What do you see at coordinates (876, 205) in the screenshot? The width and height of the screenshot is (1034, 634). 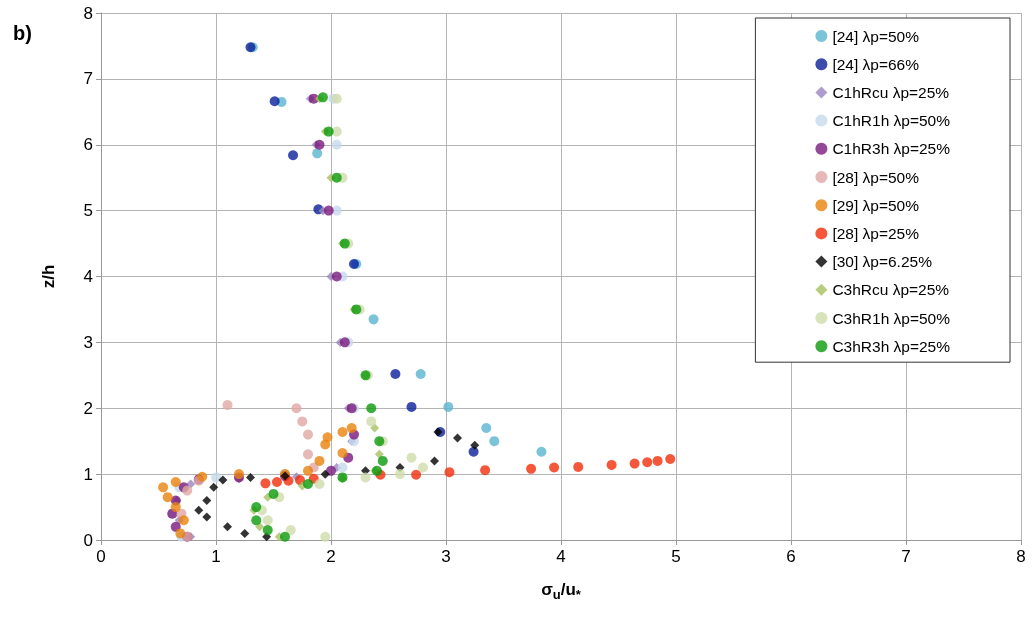 I see `legend-label: [29] λp=50%` at bounding box center [876, 205].